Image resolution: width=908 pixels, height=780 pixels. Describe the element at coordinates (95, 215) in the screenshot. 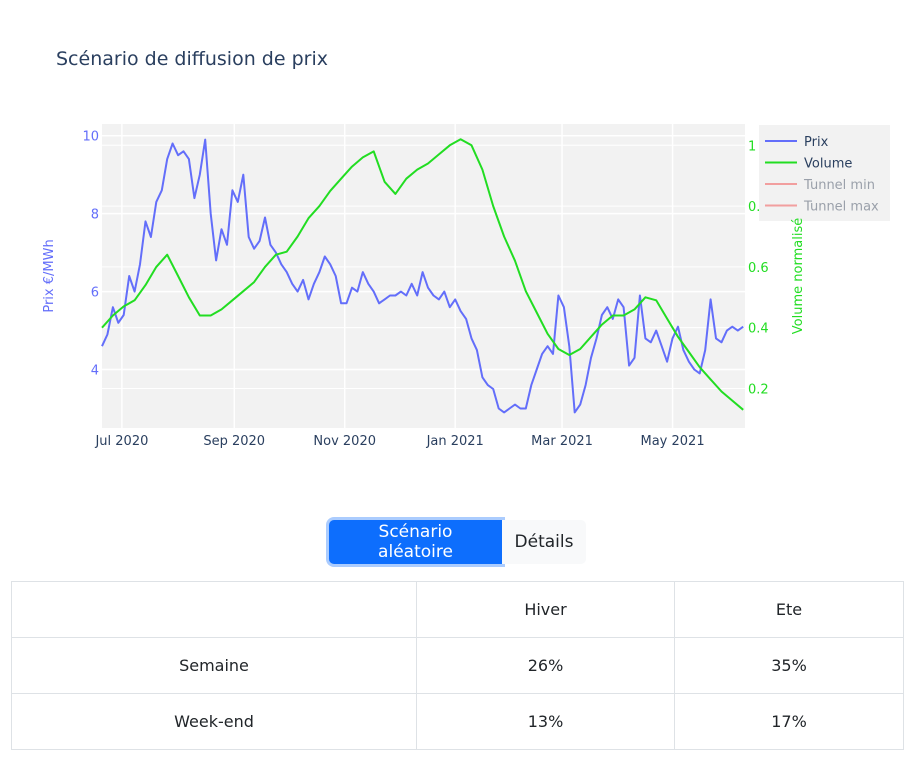

I see `y-tick-label: 8` at that location.